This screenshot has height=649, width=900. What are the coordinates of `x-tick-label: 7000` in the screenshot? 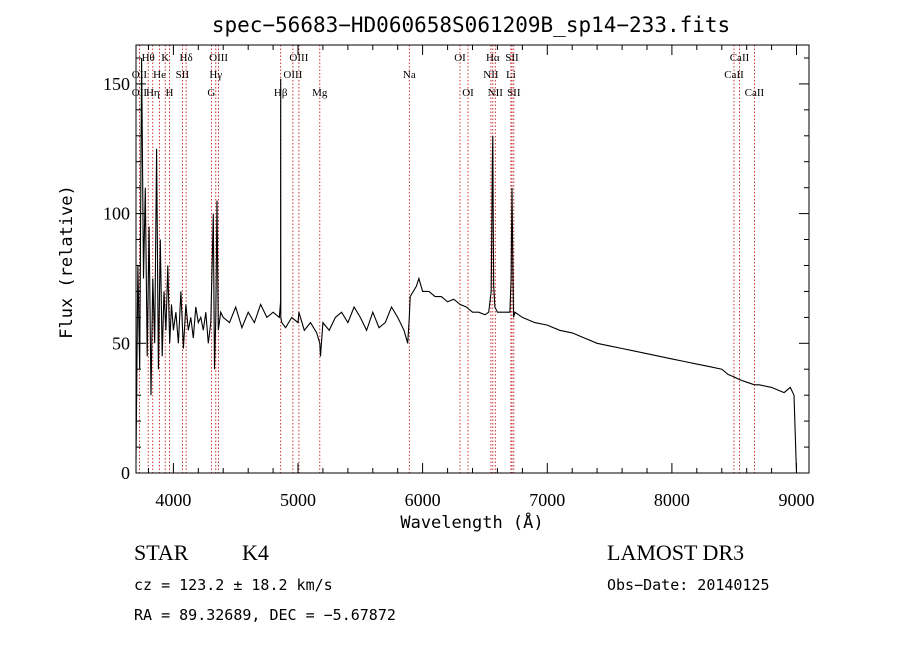 It's located at (547, 500).